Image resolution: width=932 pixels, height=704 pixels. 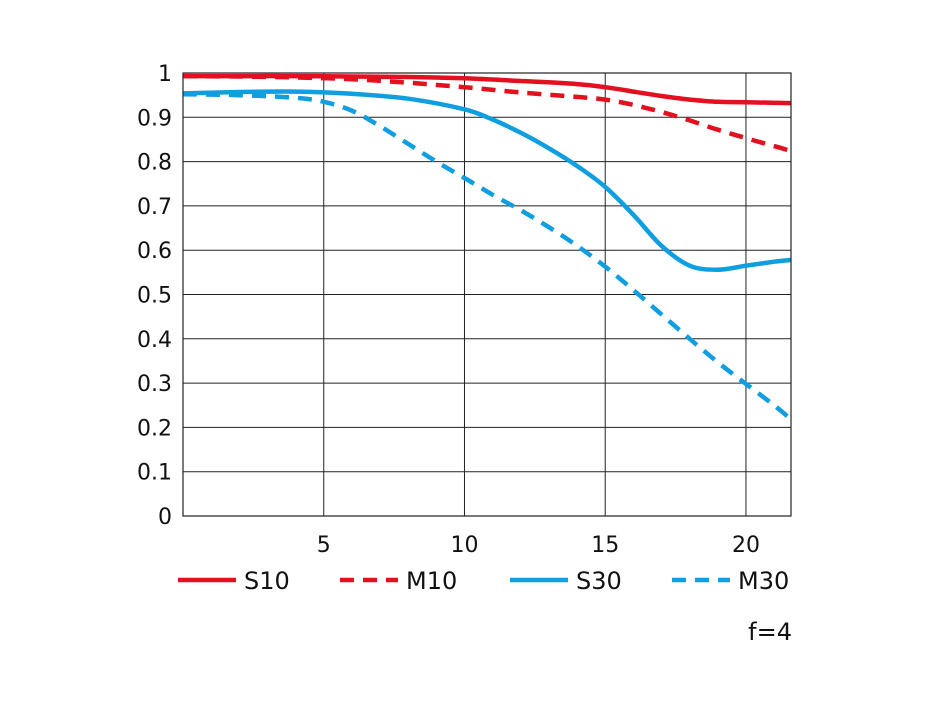 What do you see at coordinates (154, 340) in the screenshot?
I see `y-tick-label: 0.4` at bounding box center [154, 340].